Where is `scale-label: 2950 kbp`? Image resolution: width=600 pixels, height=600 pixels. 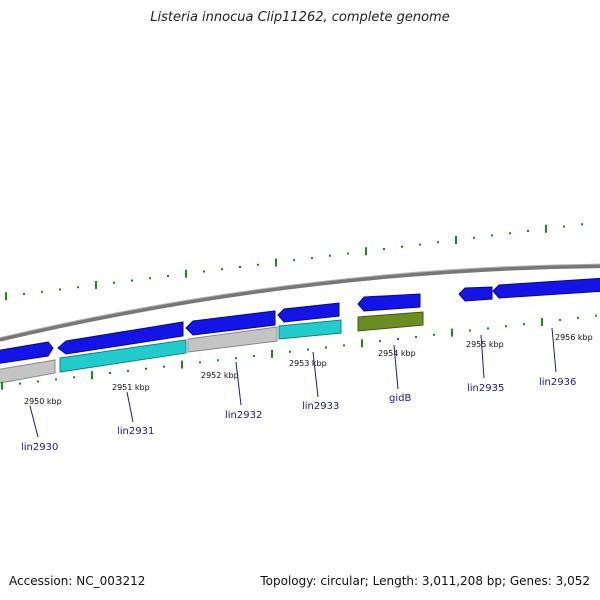 scale-label: 2950 kbp is located at coordinates (43, 401).